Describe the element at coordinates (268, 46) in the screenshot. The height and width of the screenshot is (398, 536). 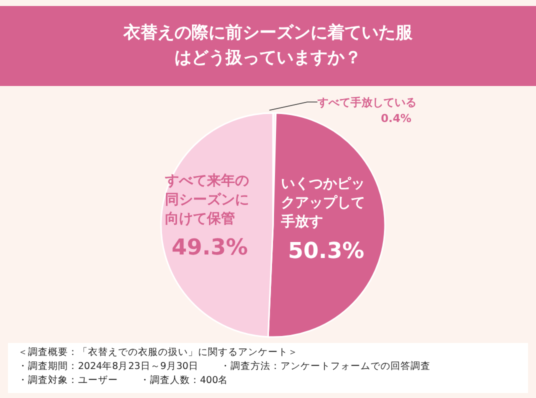
I see `chart-title: 衣替えの際に前シーズンに着ていた服はどう扱っていますか？` at that location.